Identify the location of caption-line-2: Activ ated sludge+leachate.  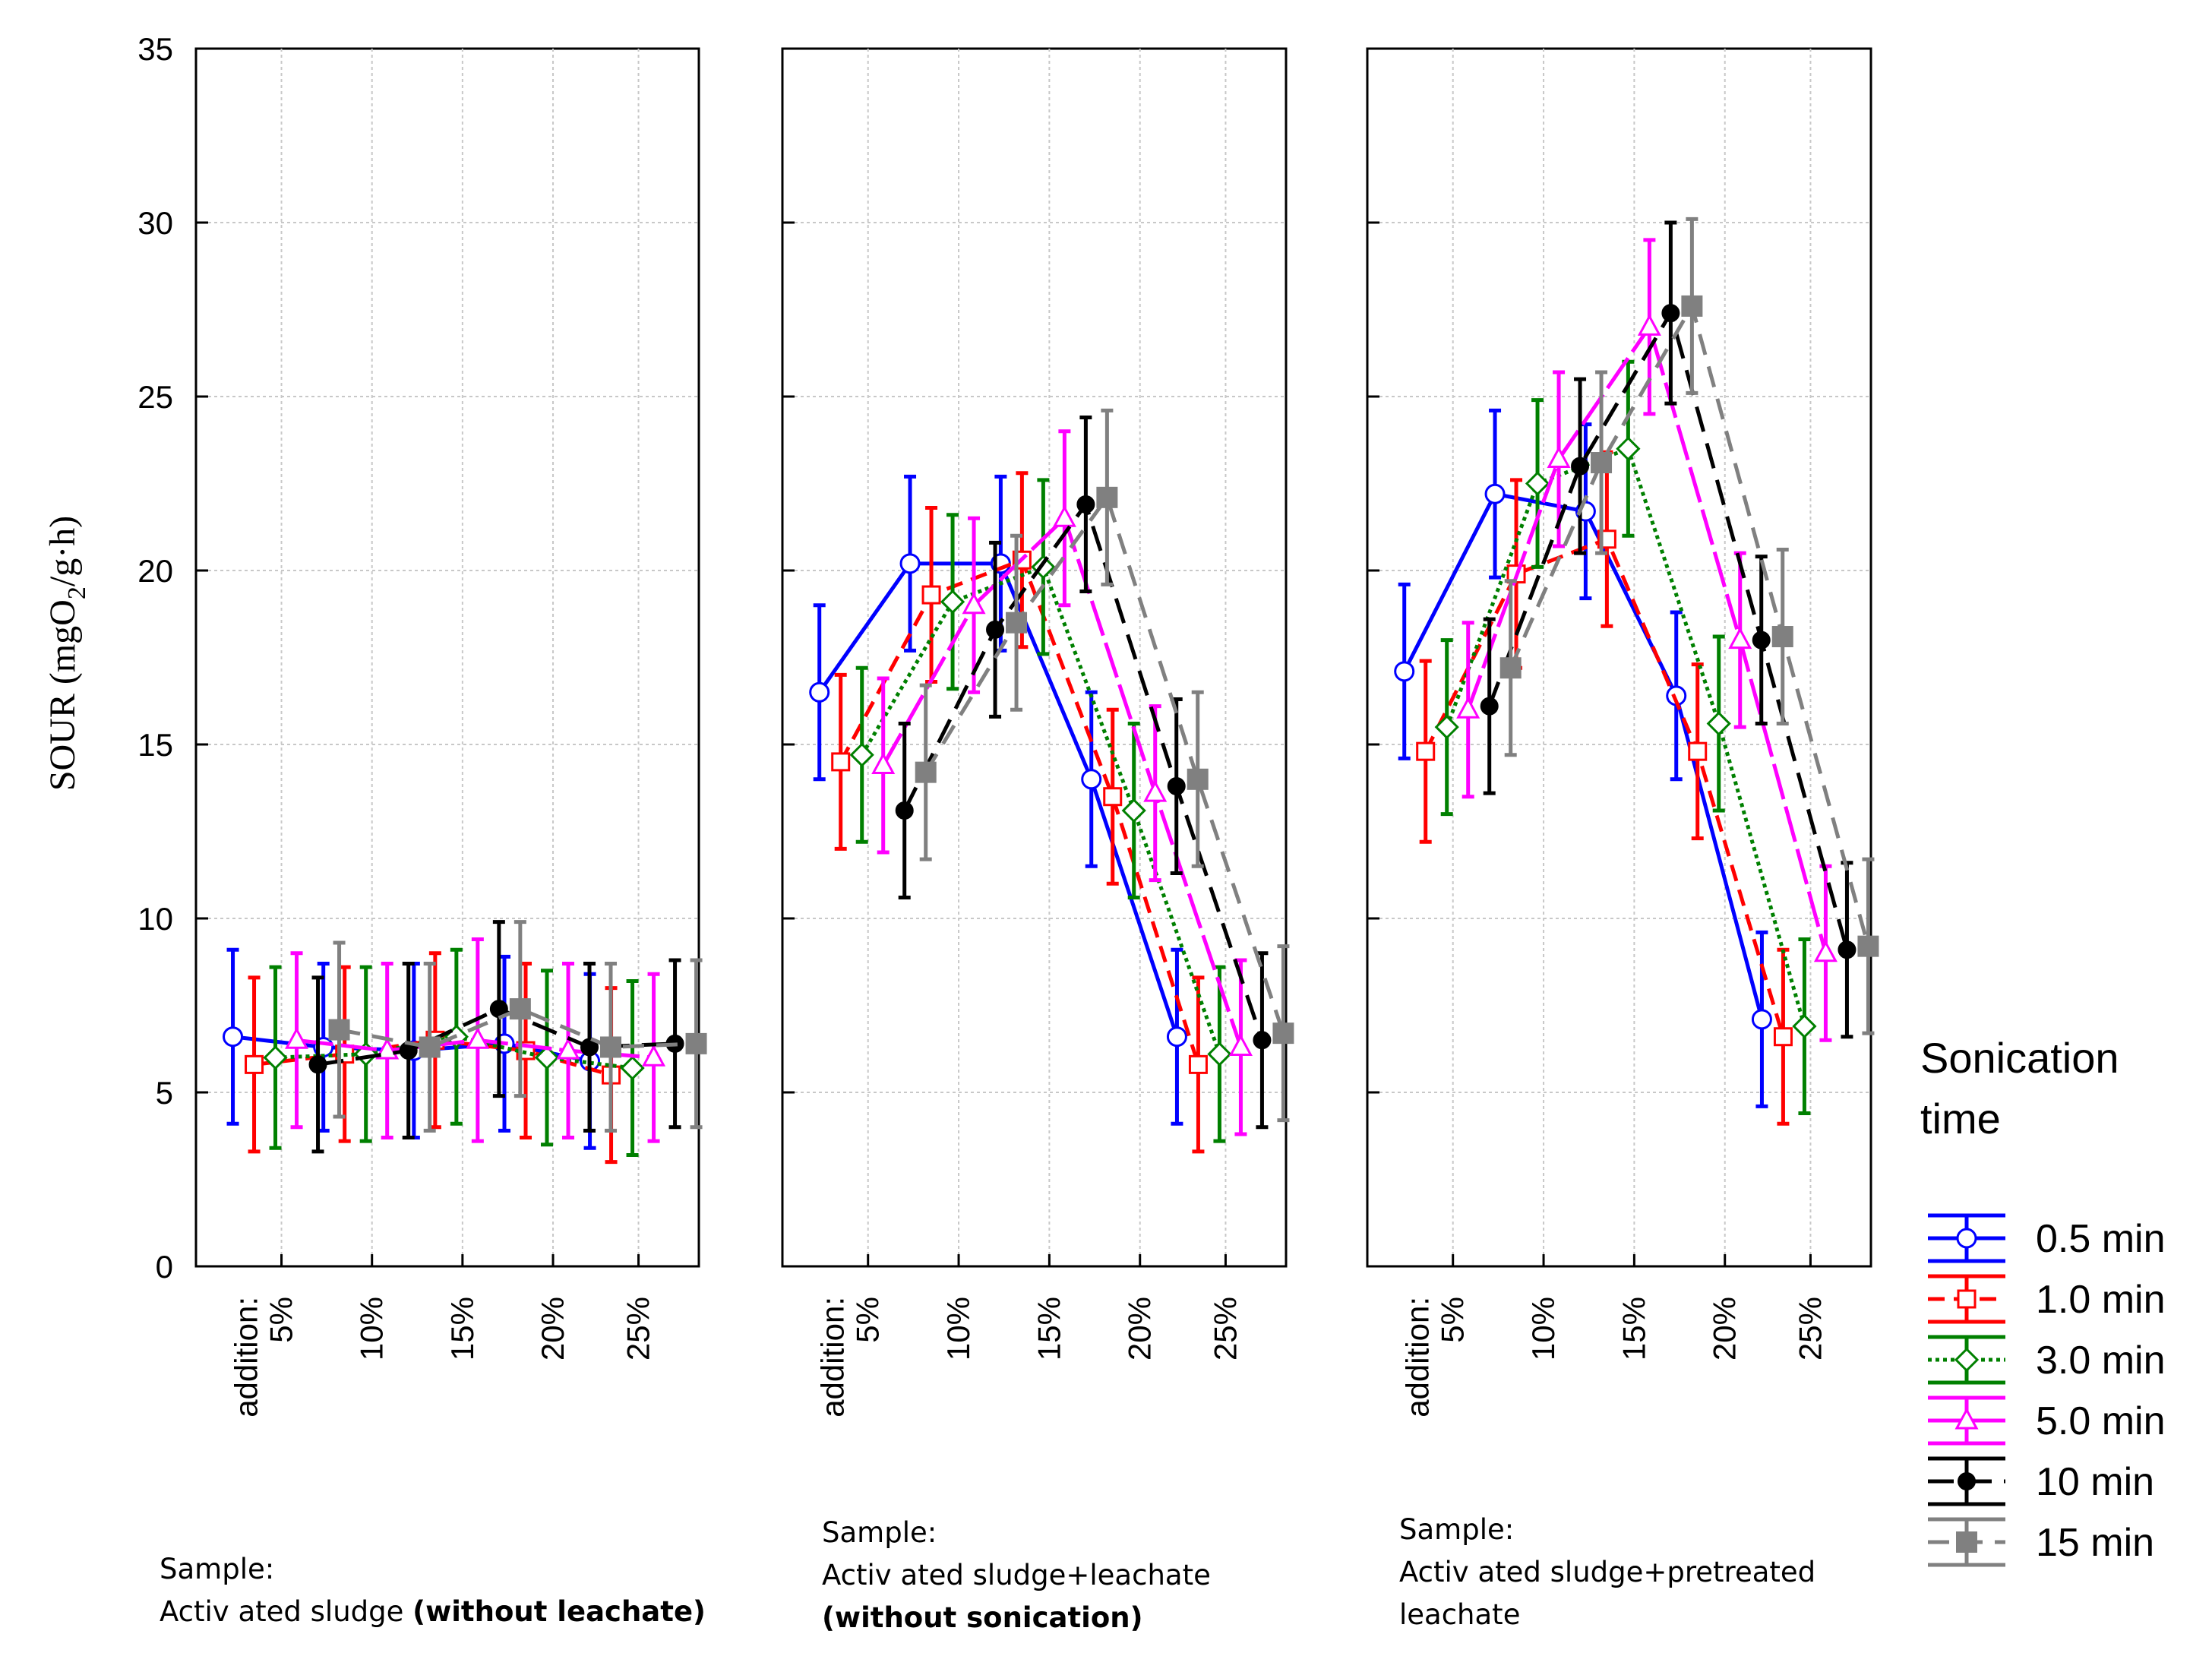
(1016, 1575).